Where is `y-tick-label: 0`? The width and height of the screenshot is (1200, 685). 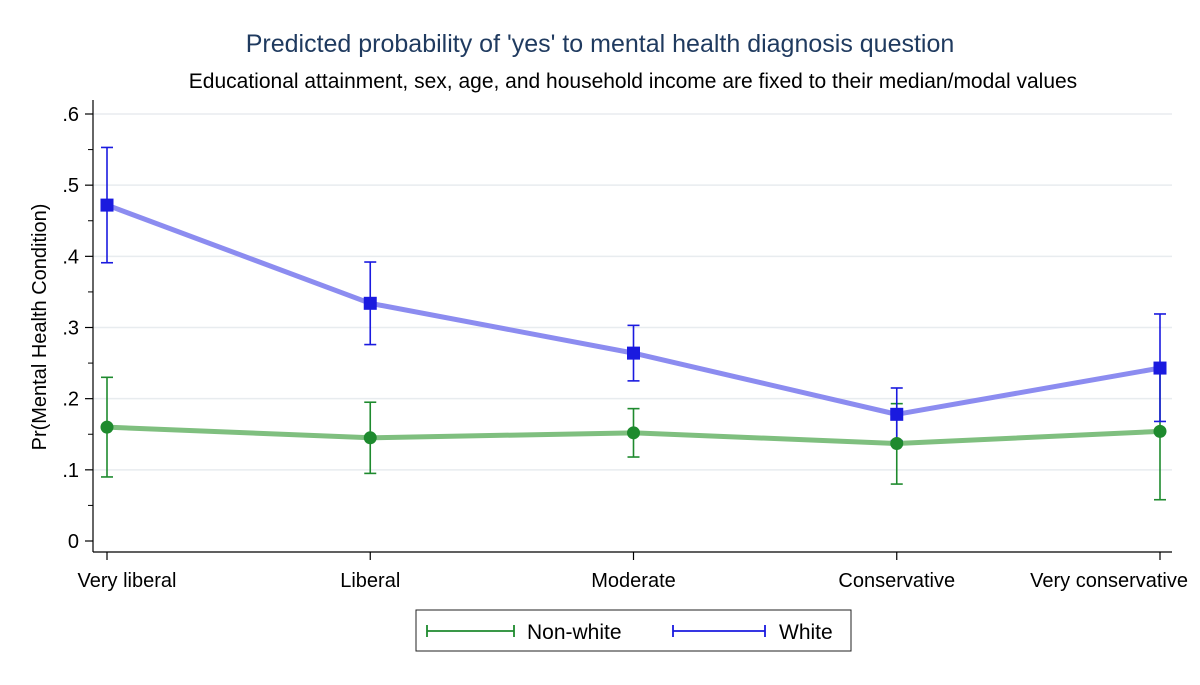
y-tick-label: 0 is located at coordinates (73, 542).